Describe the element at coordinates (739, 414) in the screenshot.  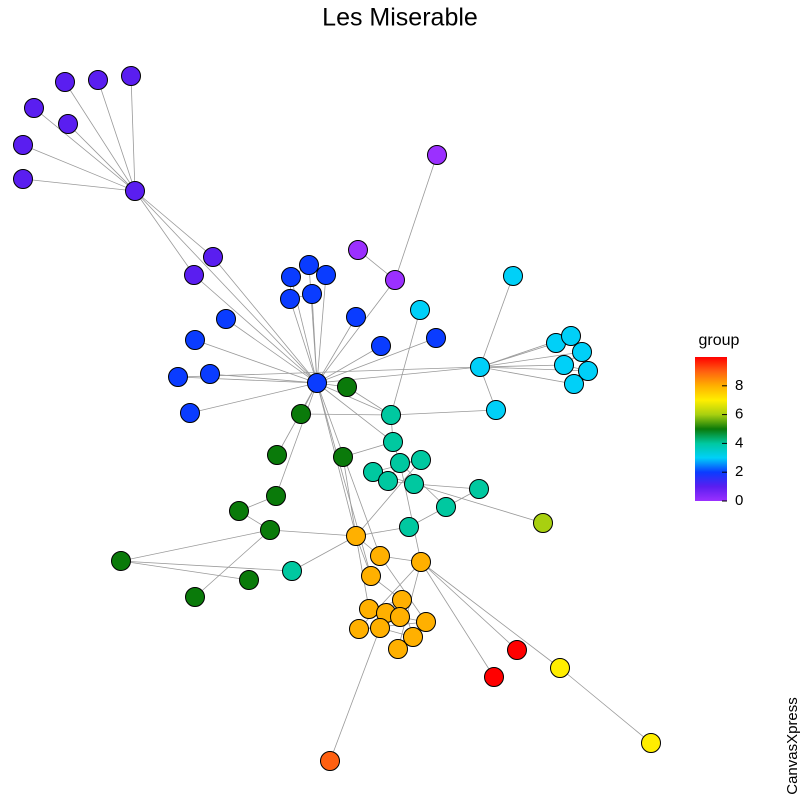
I see `colorbar-tick-label: 6` at that location.